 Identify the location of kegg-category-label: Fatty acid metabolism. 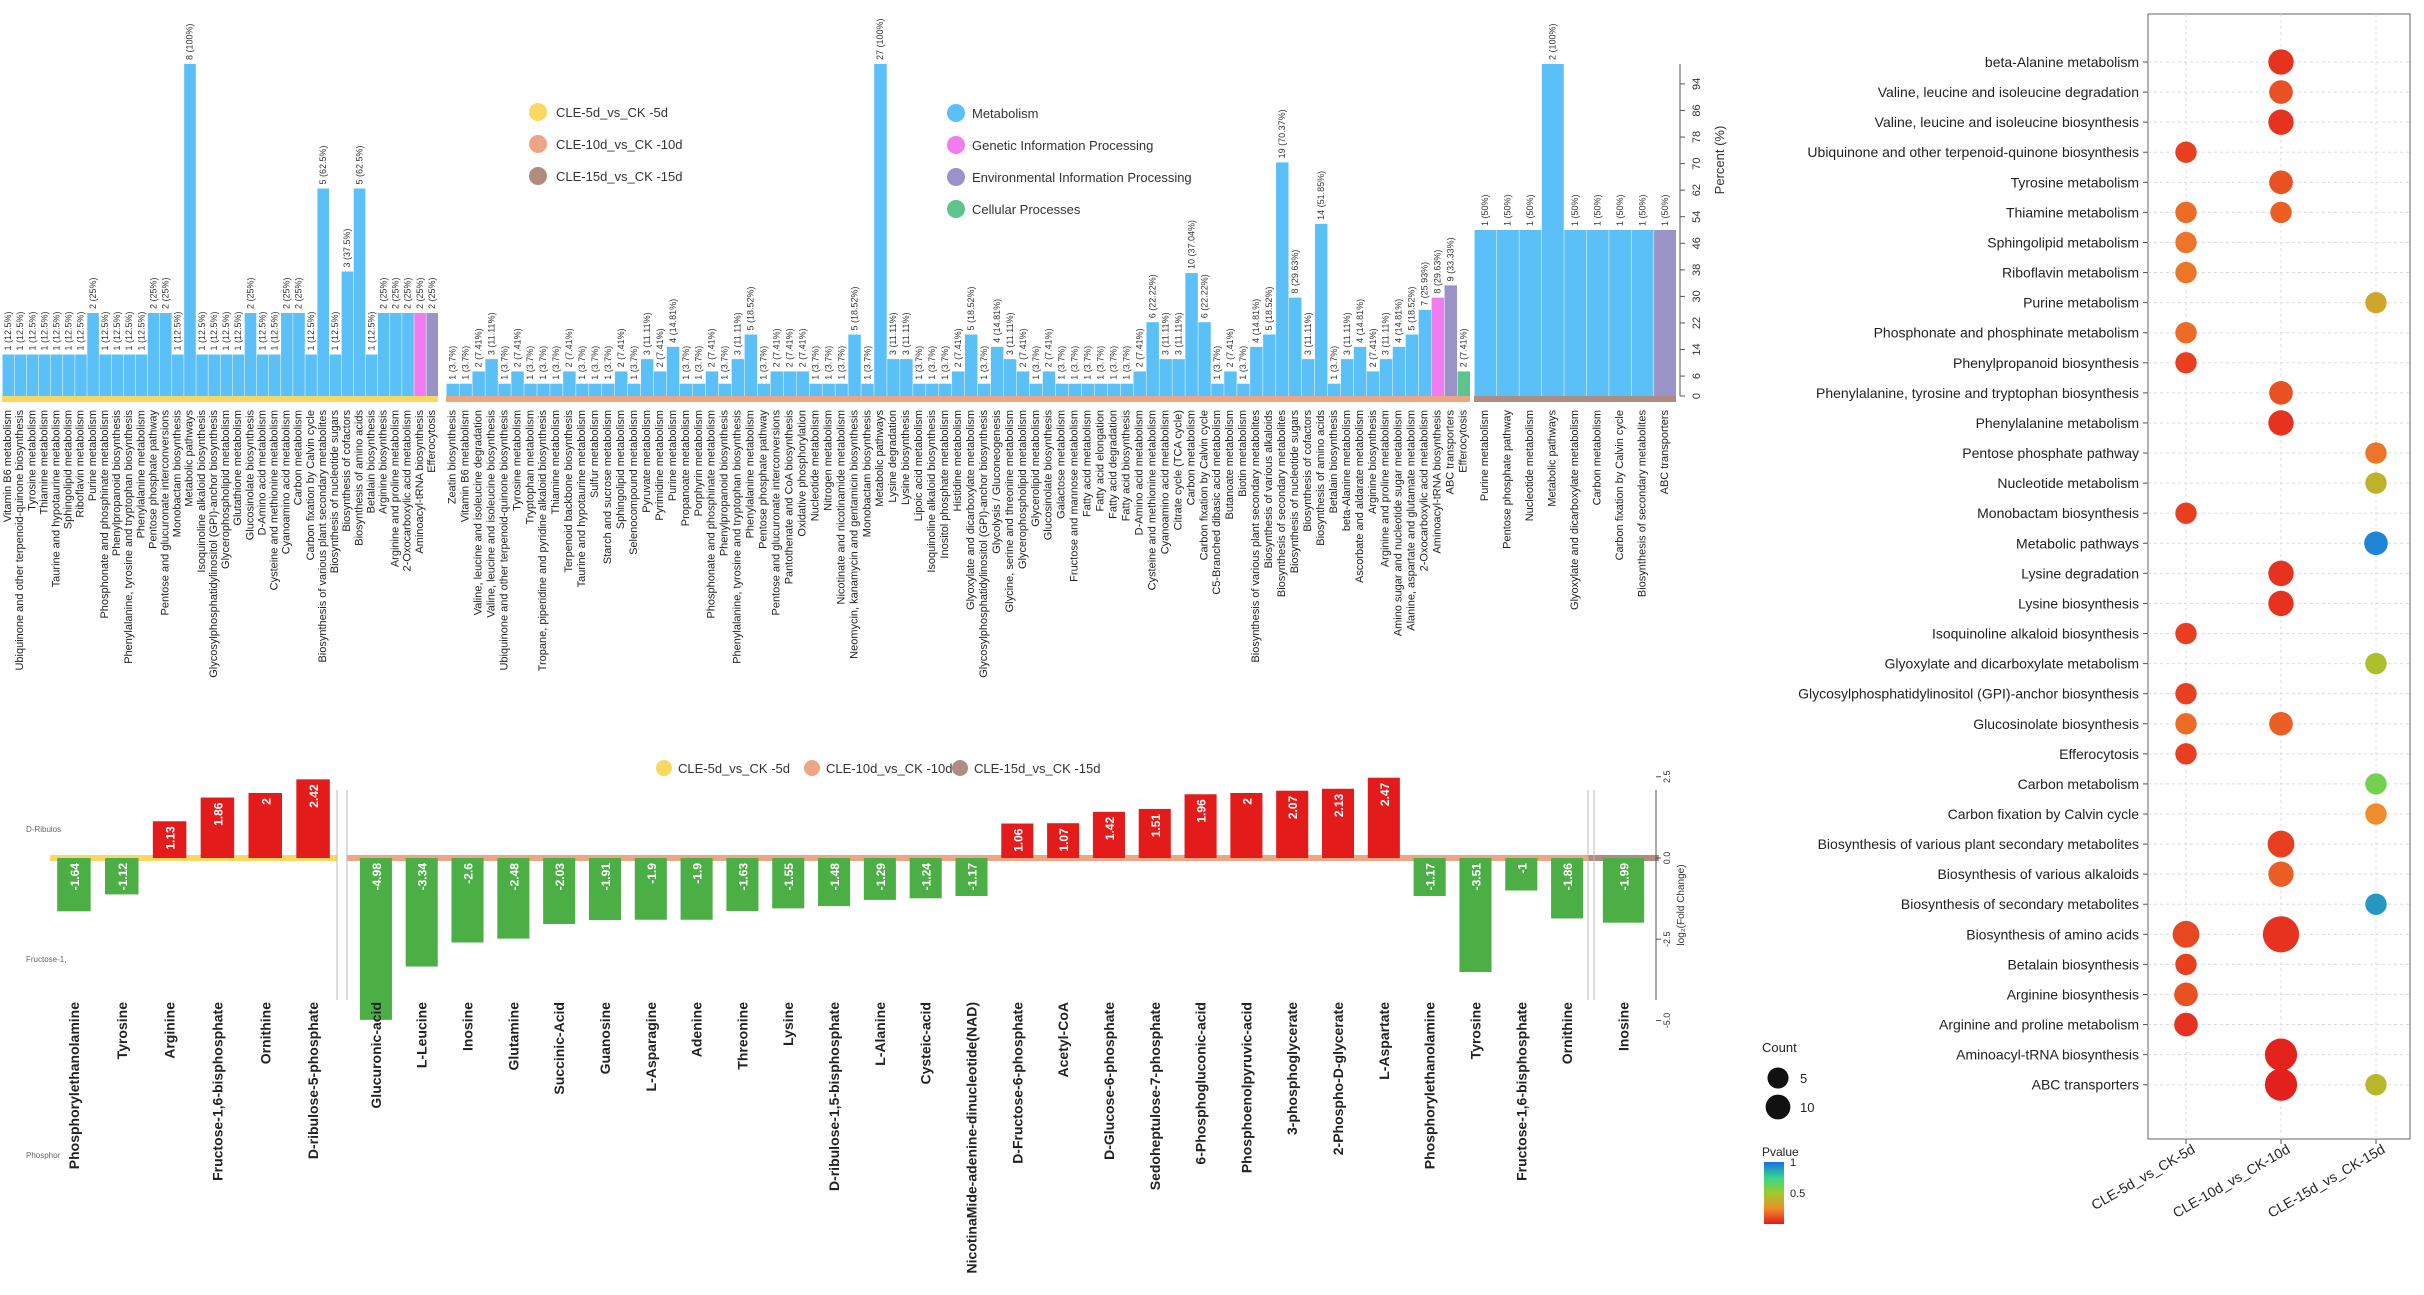
(1088, 463).